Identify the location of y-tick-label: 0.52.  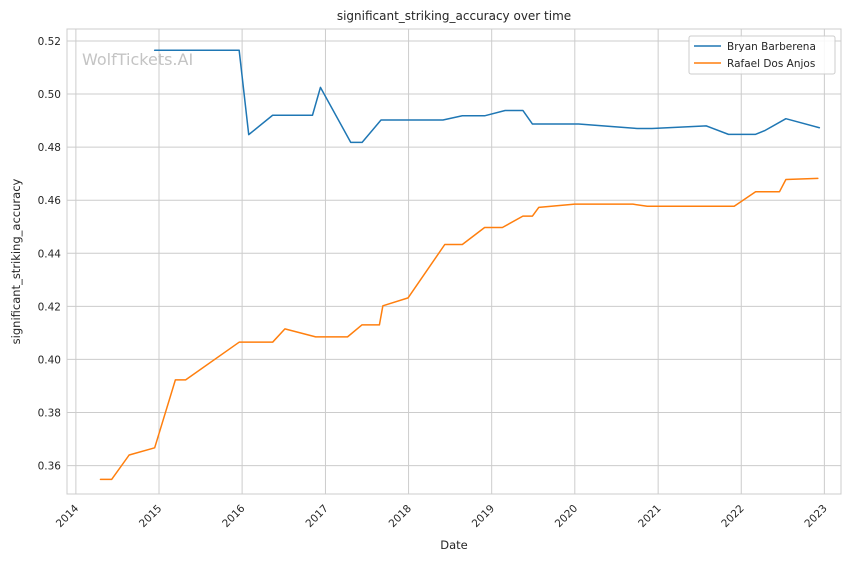
(49, 42).